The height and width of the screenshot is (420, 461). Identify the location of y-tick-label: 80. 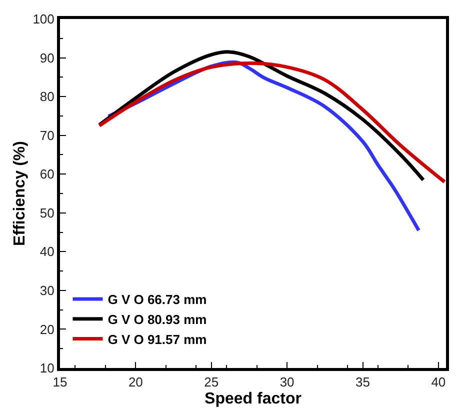
(47, 96).